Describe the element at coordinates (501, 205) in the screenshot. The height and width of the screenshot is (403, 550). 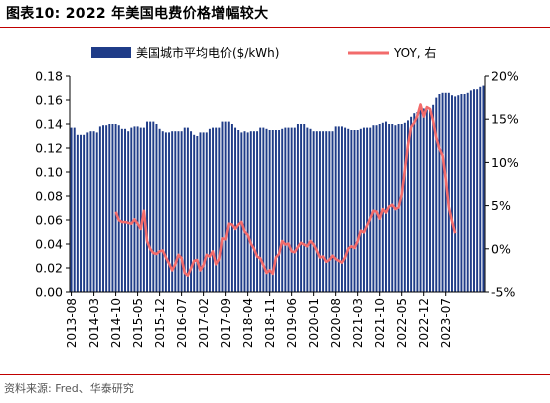
I see `right-tick-label: 5%` at that location.